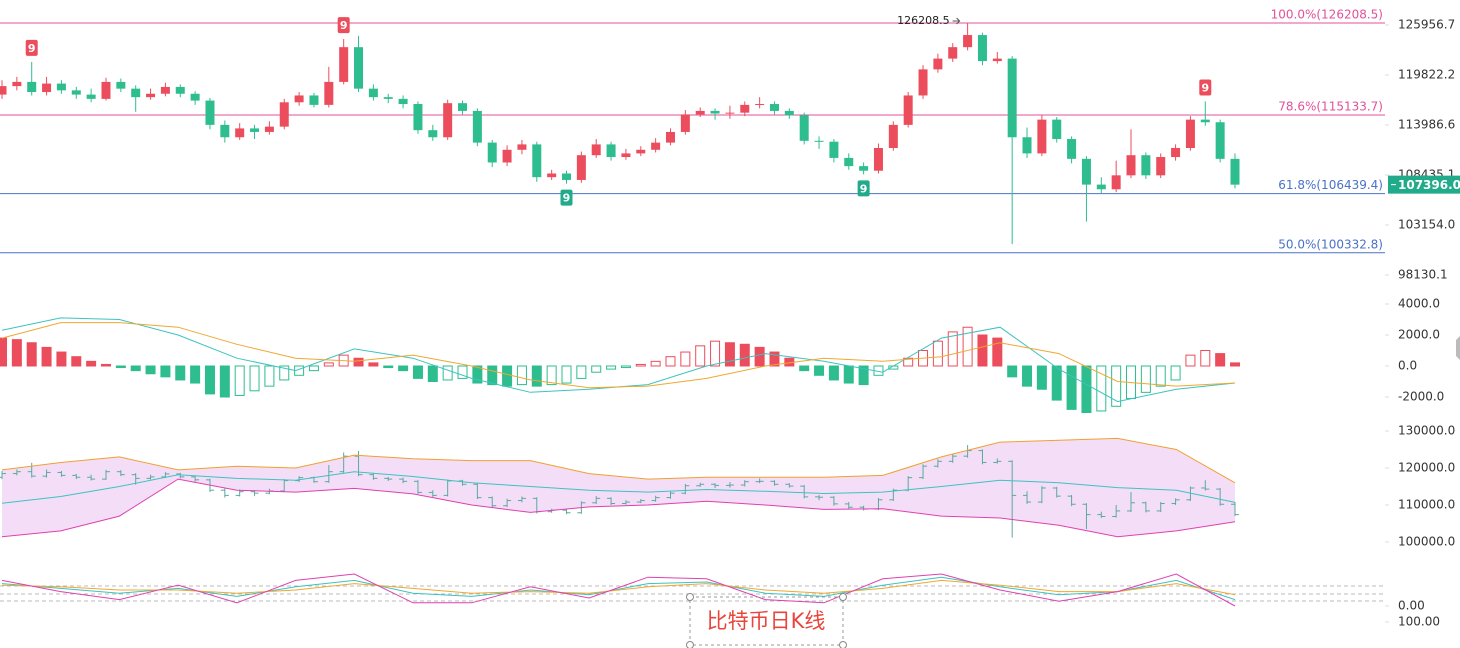  Describe the element at coordinates (923, 20) in the screenshot. I see `high-label: 126208.5` at that location.